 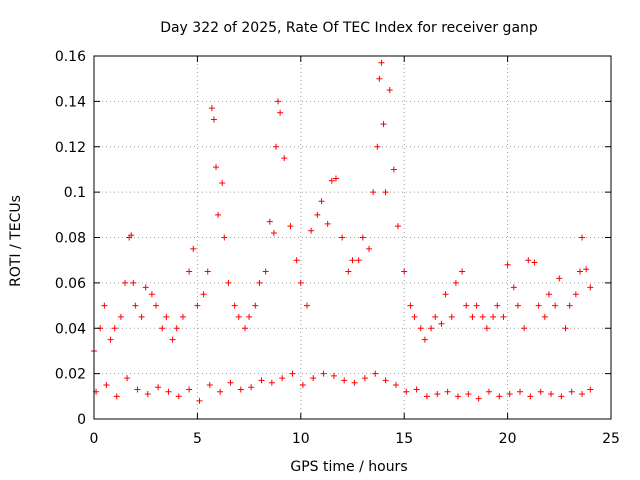 I want to click on y-tick-label: 0.16, so click(x=70, y=57).